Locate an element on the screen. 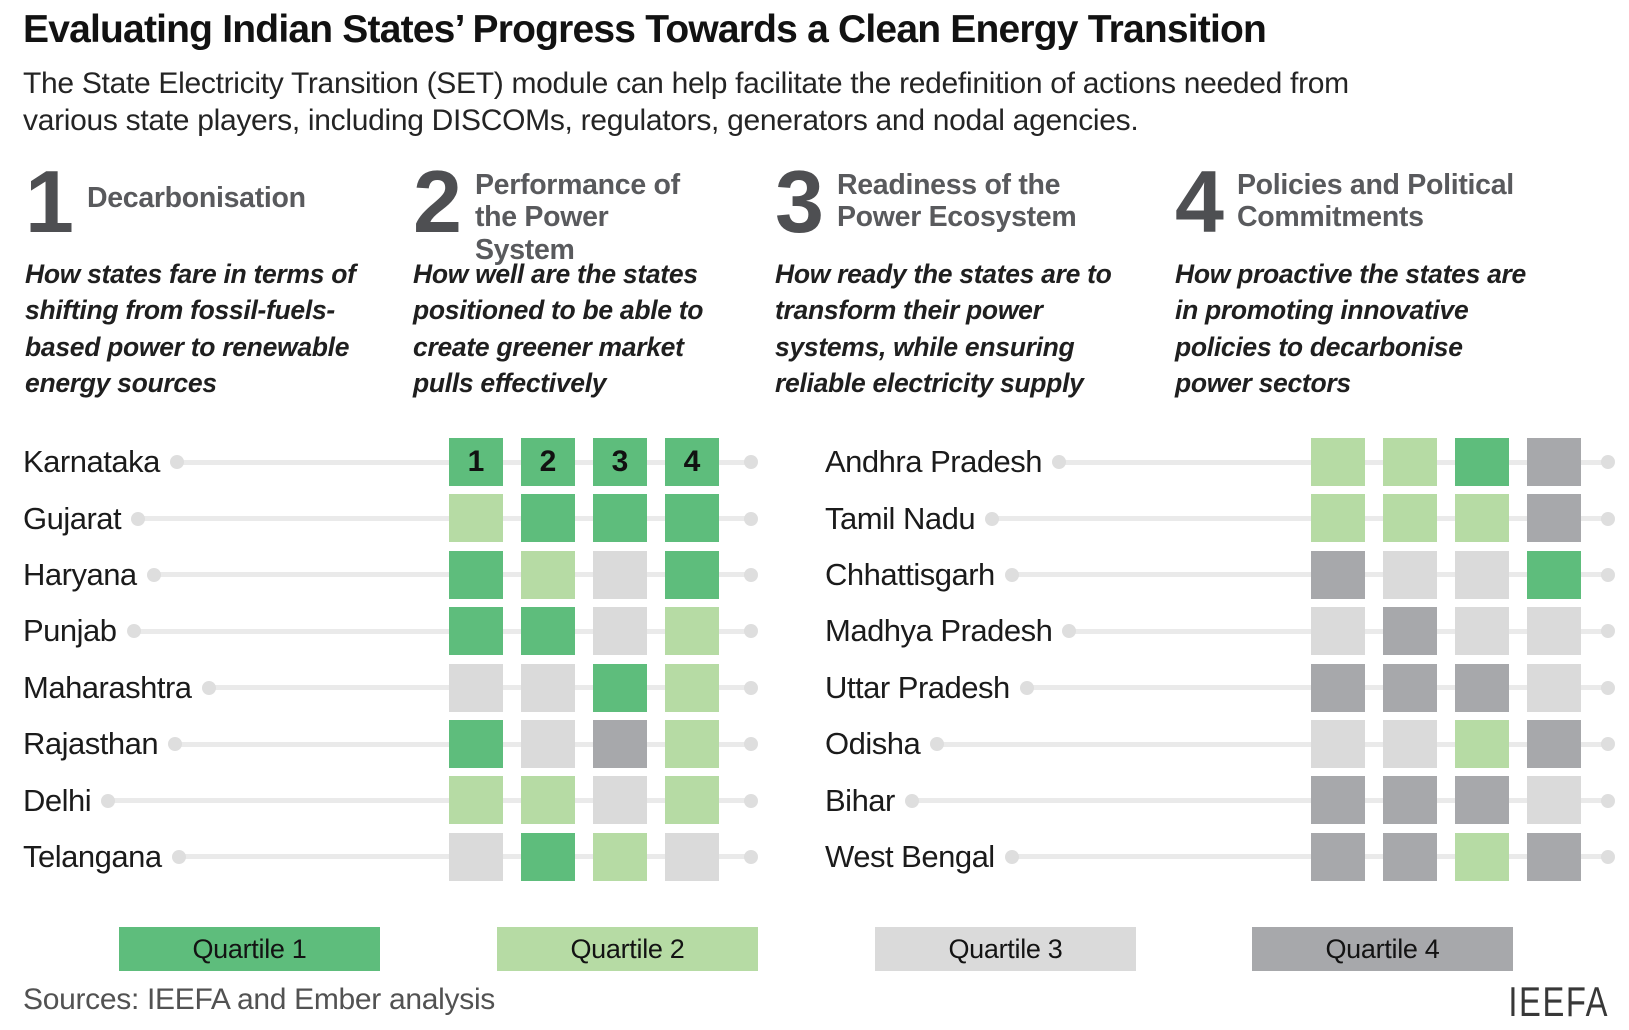 The image size is (1629, 1030). state-row: Gujarat is located at coordinates (380, 518).